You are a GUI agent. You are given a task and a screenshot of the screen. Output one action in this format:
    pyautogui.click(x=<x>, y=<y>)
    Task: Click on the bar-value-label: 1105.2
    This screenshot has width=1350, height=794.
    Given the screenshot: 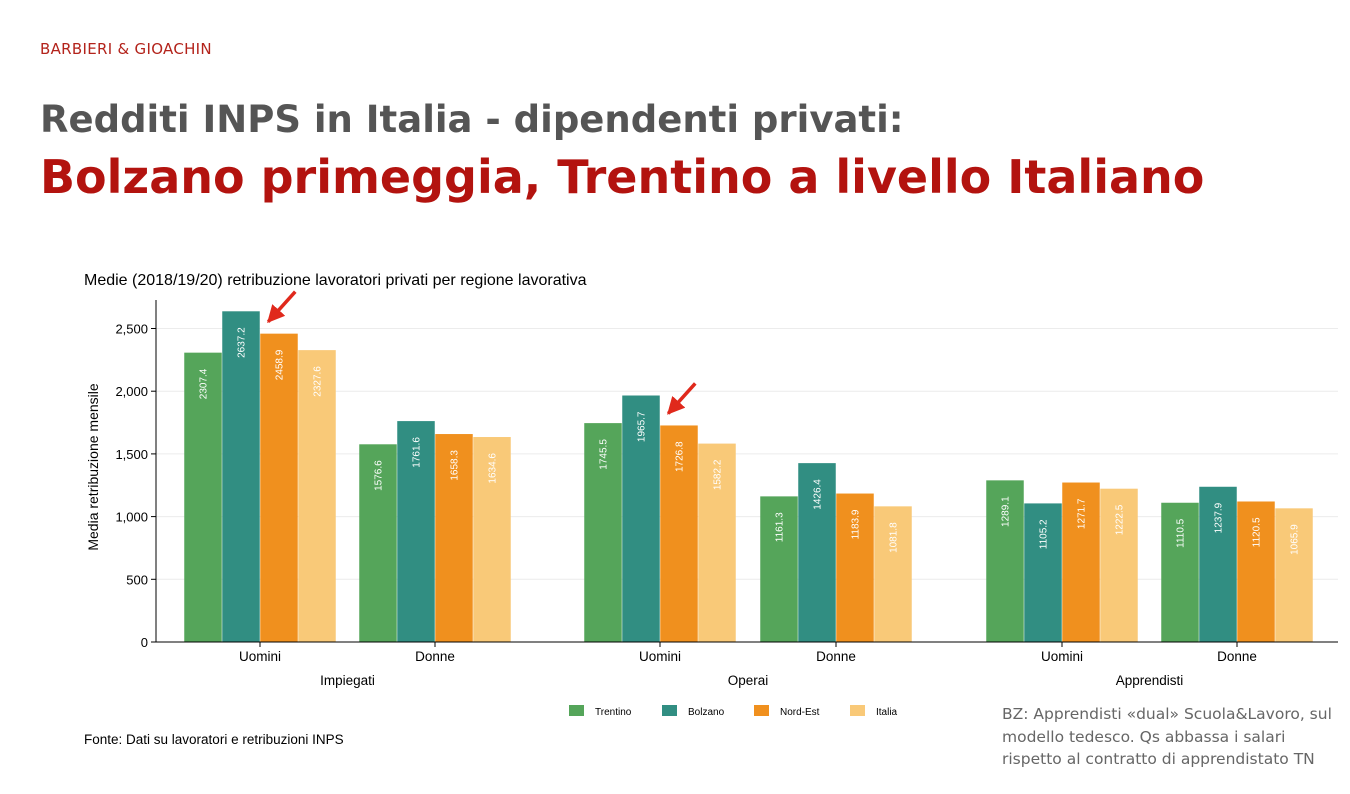 What is the action you would take?
    pyautogui.click(x=1044, y=534)
    